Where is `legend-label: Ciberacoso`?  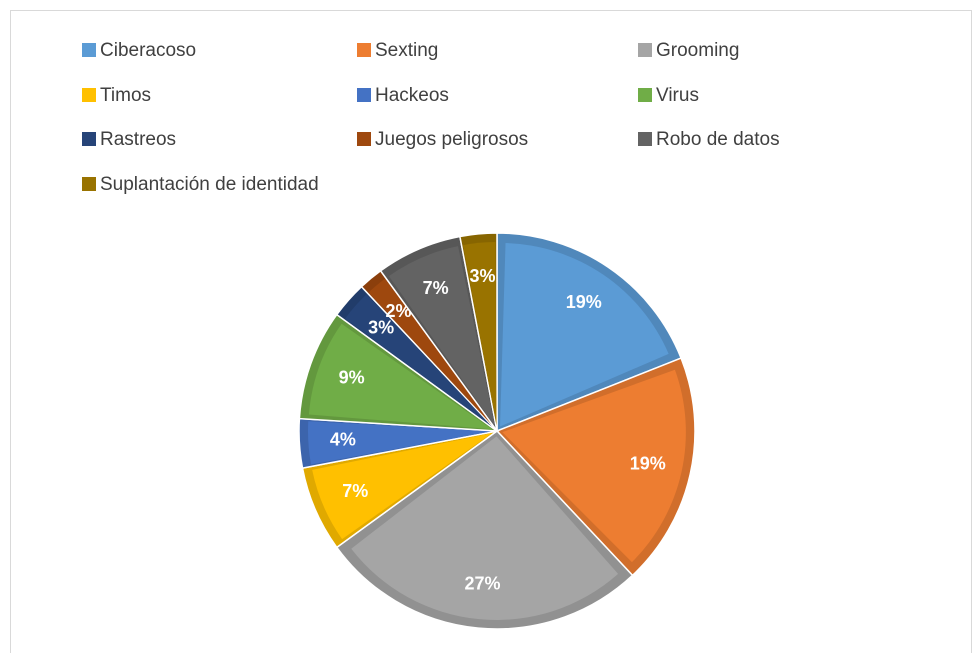 legend-label: Ciberacoso is located at coordinates (148, 50).